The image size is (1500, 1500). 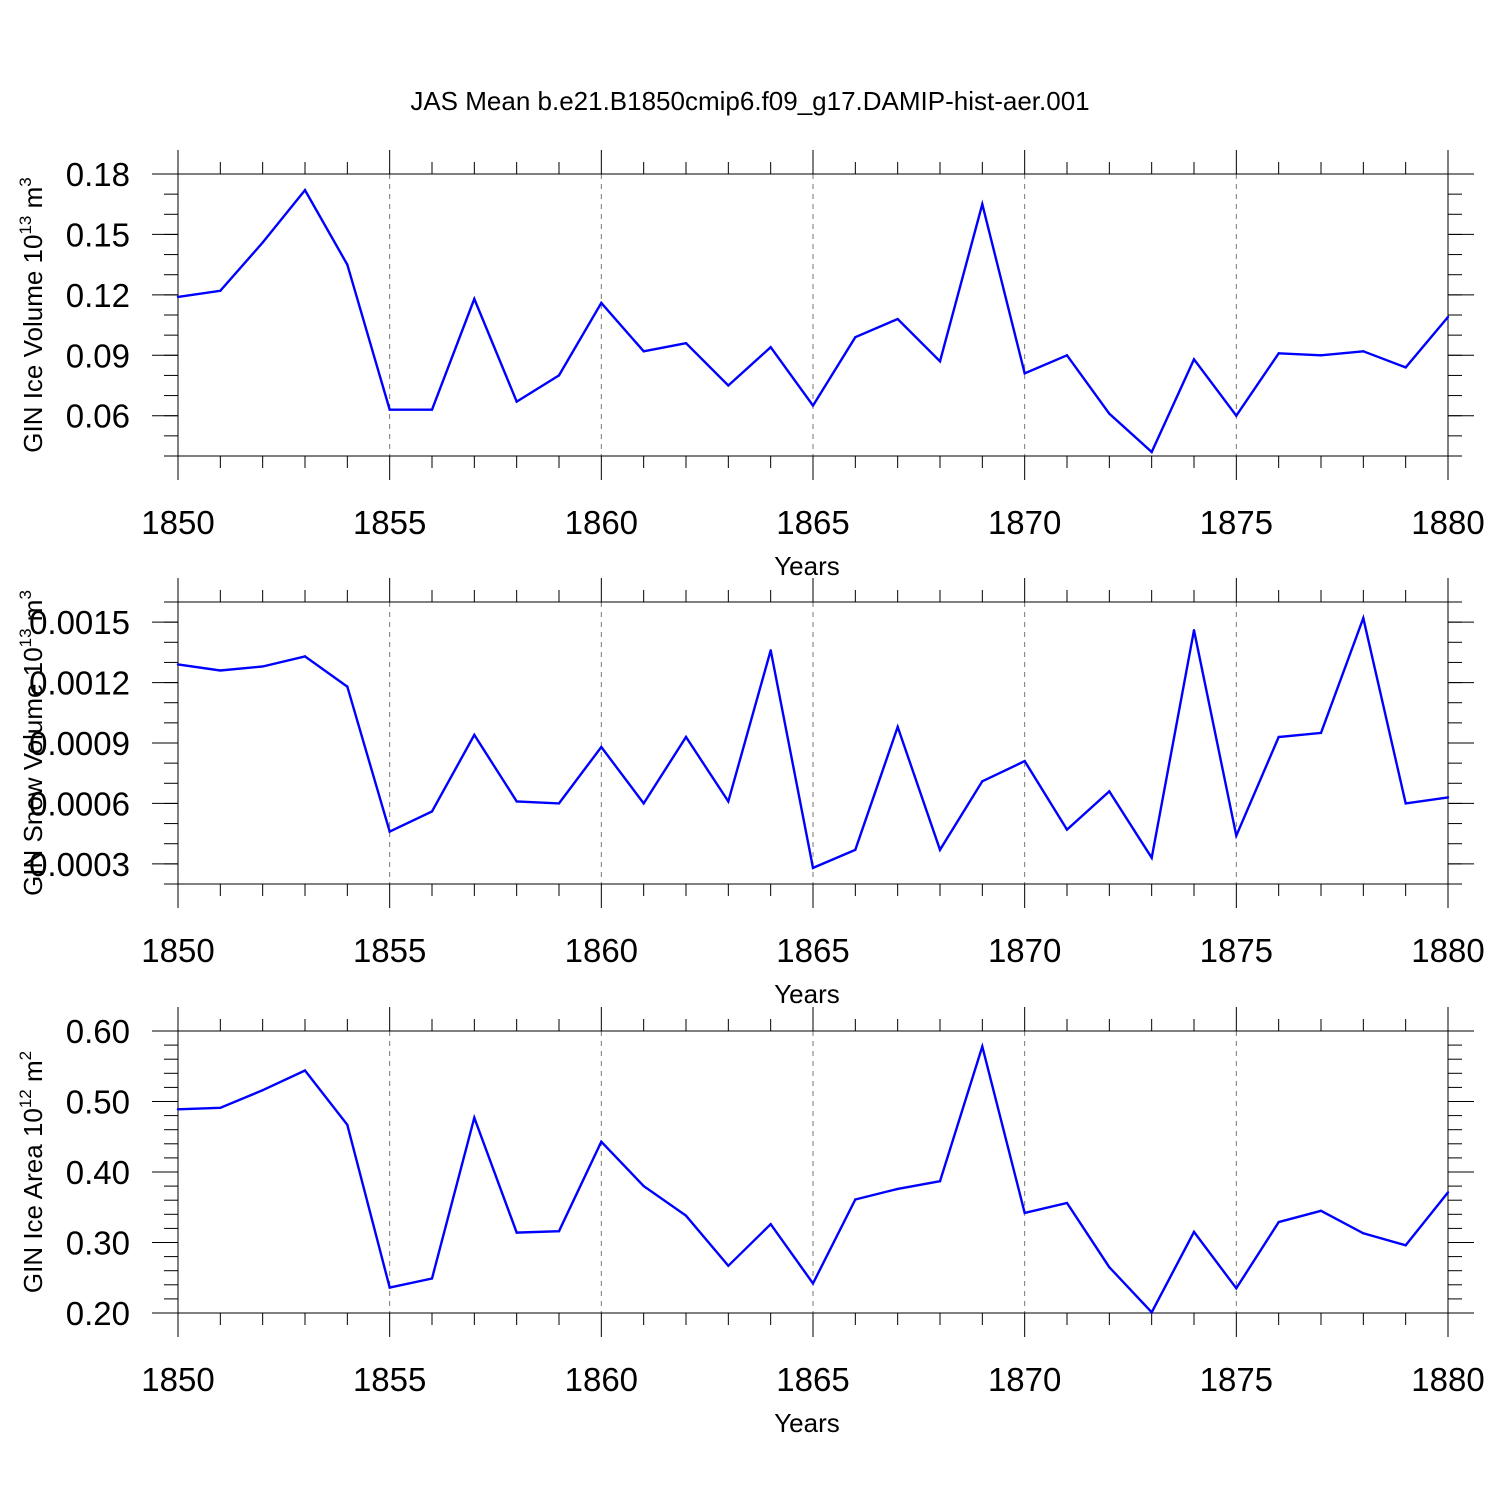 What do you see at coordinates (79, 622) in the screenshot?
I see `y-tick-label: 0.0015` at bounding box center [79, 622].